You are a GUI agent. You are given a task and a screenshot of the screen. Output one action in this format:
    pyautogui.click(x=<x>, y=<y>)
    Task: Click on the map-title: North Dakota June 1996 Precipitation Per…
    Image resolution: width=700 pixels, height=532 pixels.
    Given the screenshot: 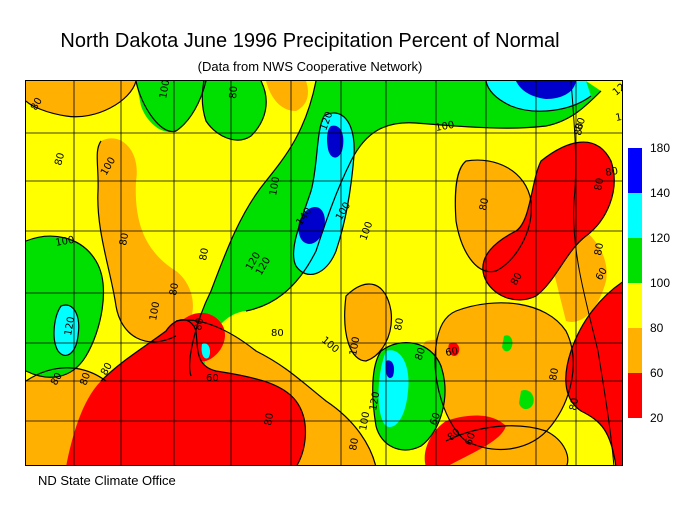 What is the action you would take?
    pyautogui.click(x=310, y=41)
    